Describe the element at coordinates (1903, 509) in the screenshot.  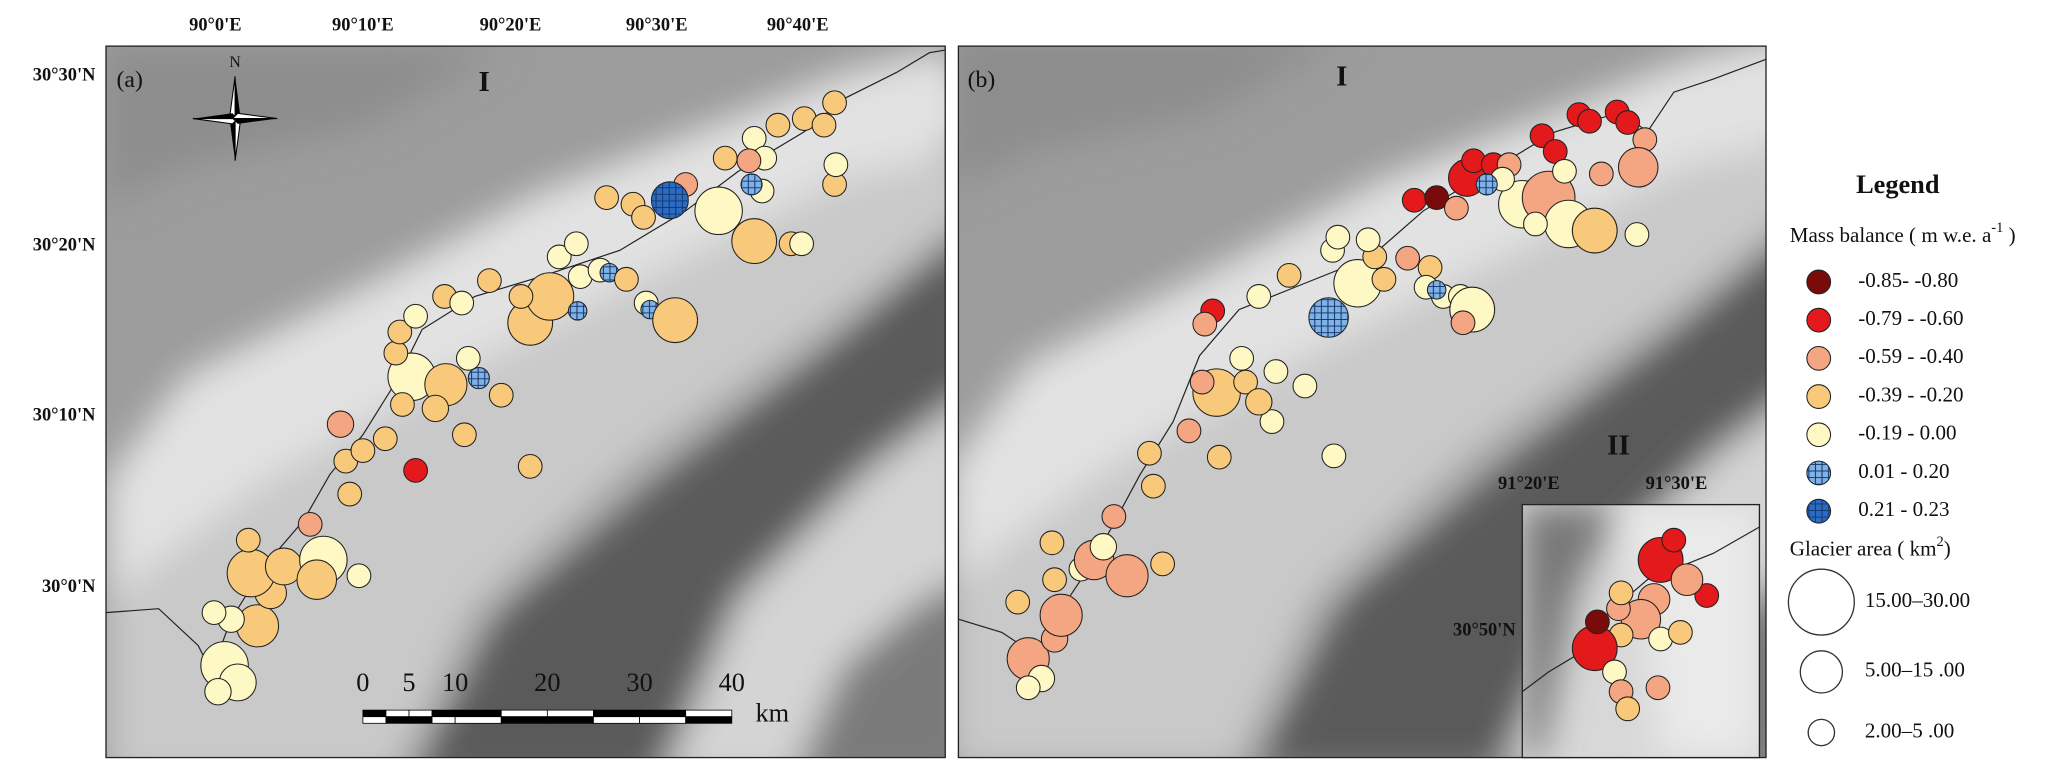
I see `legend-label: 0.21 - 0.23` at that location.